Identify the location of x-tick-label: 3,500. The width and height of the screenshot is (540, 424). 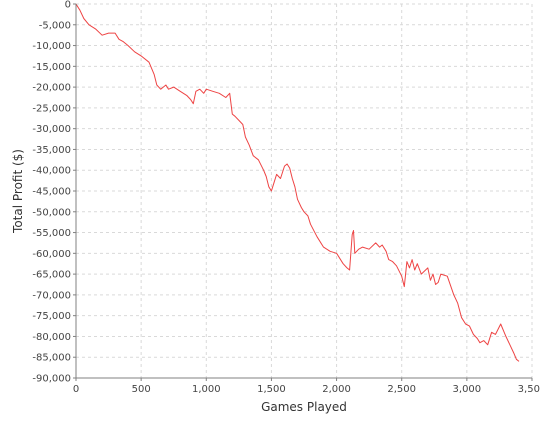
(529, 389).